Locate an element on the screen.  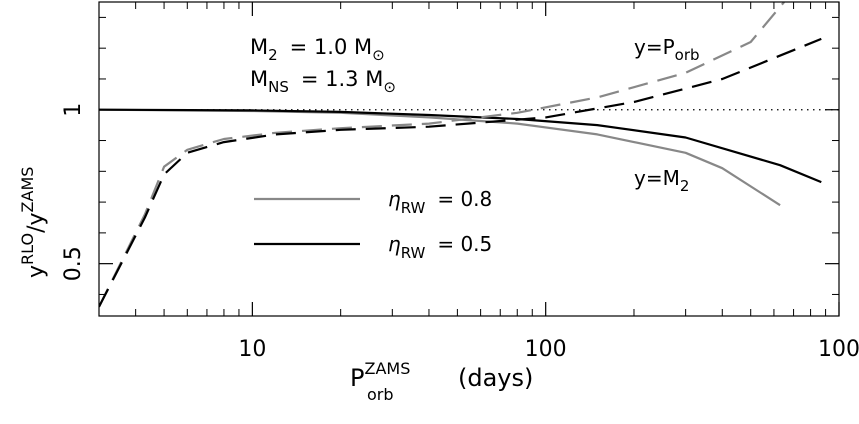
label-m2-curves: y=M2 is located at coordinates (661, 180).